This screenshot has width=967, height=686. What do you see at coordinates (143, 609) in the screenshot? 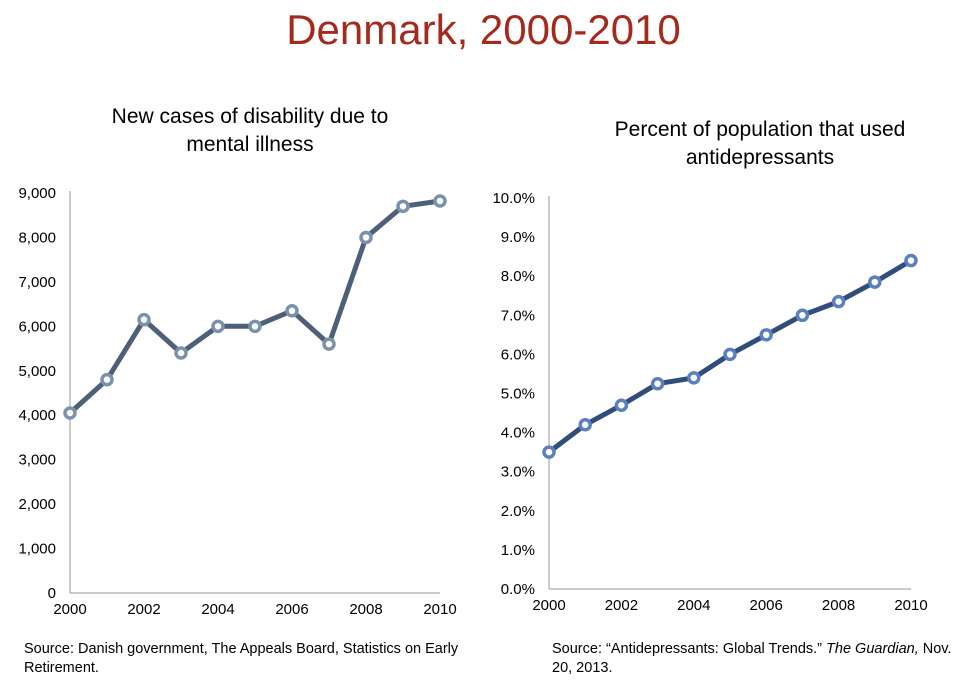
I see `disability-x-tick-label: 2002` at bounding box center [143, 609].